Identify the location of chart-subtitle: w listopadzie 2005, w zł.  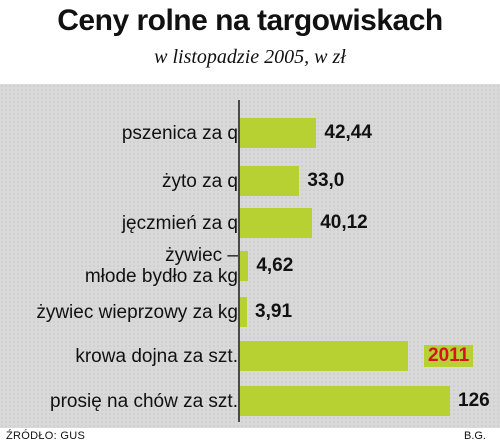
(250, 57).